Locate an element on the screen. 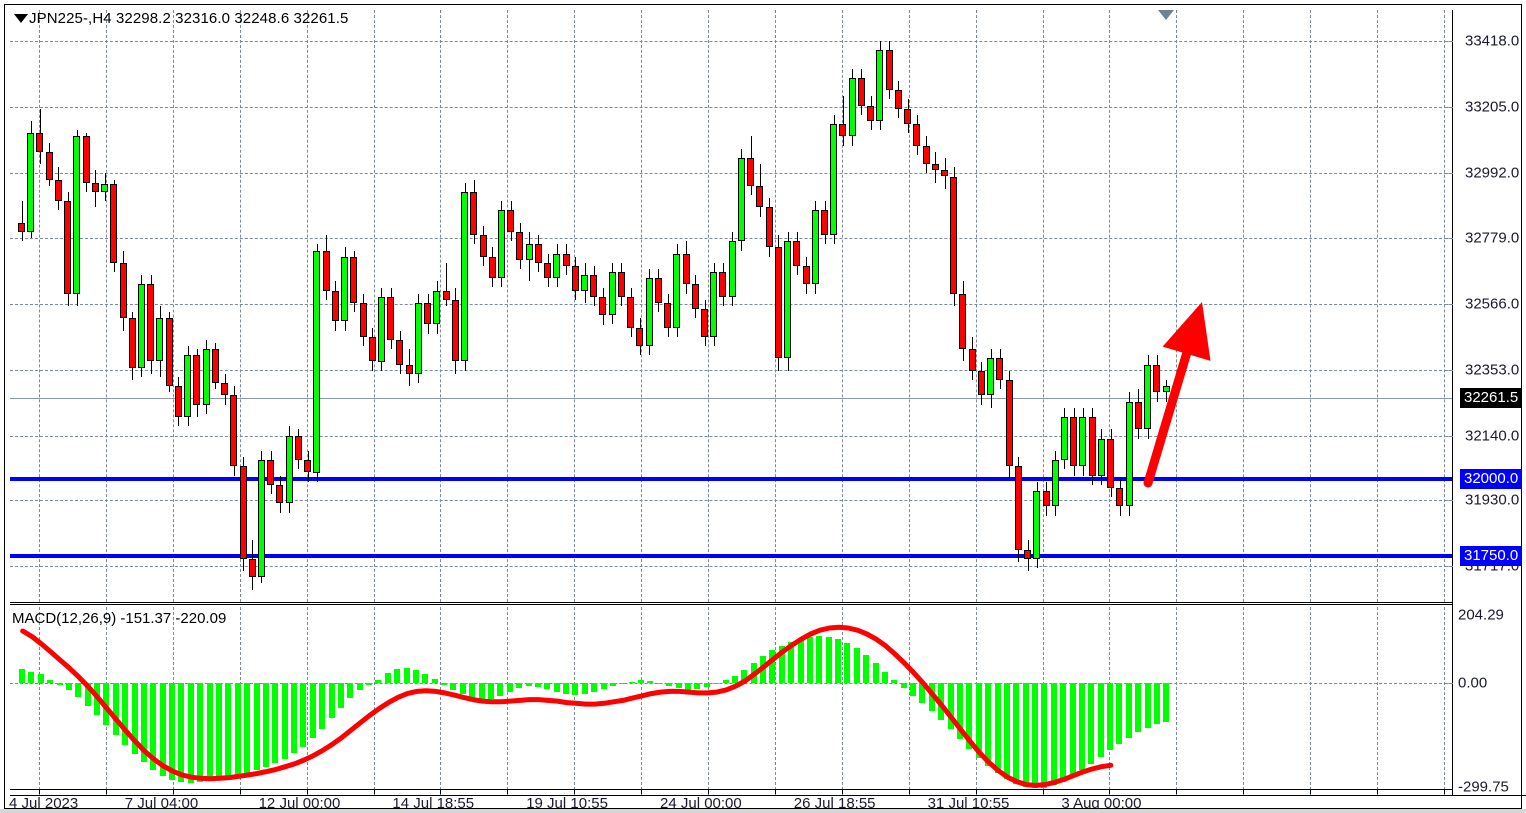 This screenshot has height=813, width=1526. current-price-badge: 32261.5 is located at coordinates (1491, 398).